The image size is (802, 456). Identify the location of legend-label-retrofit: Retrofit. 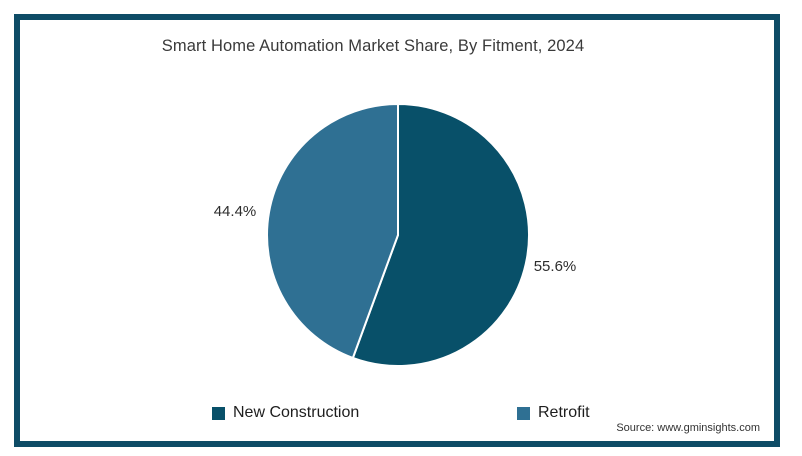
(564, 412).